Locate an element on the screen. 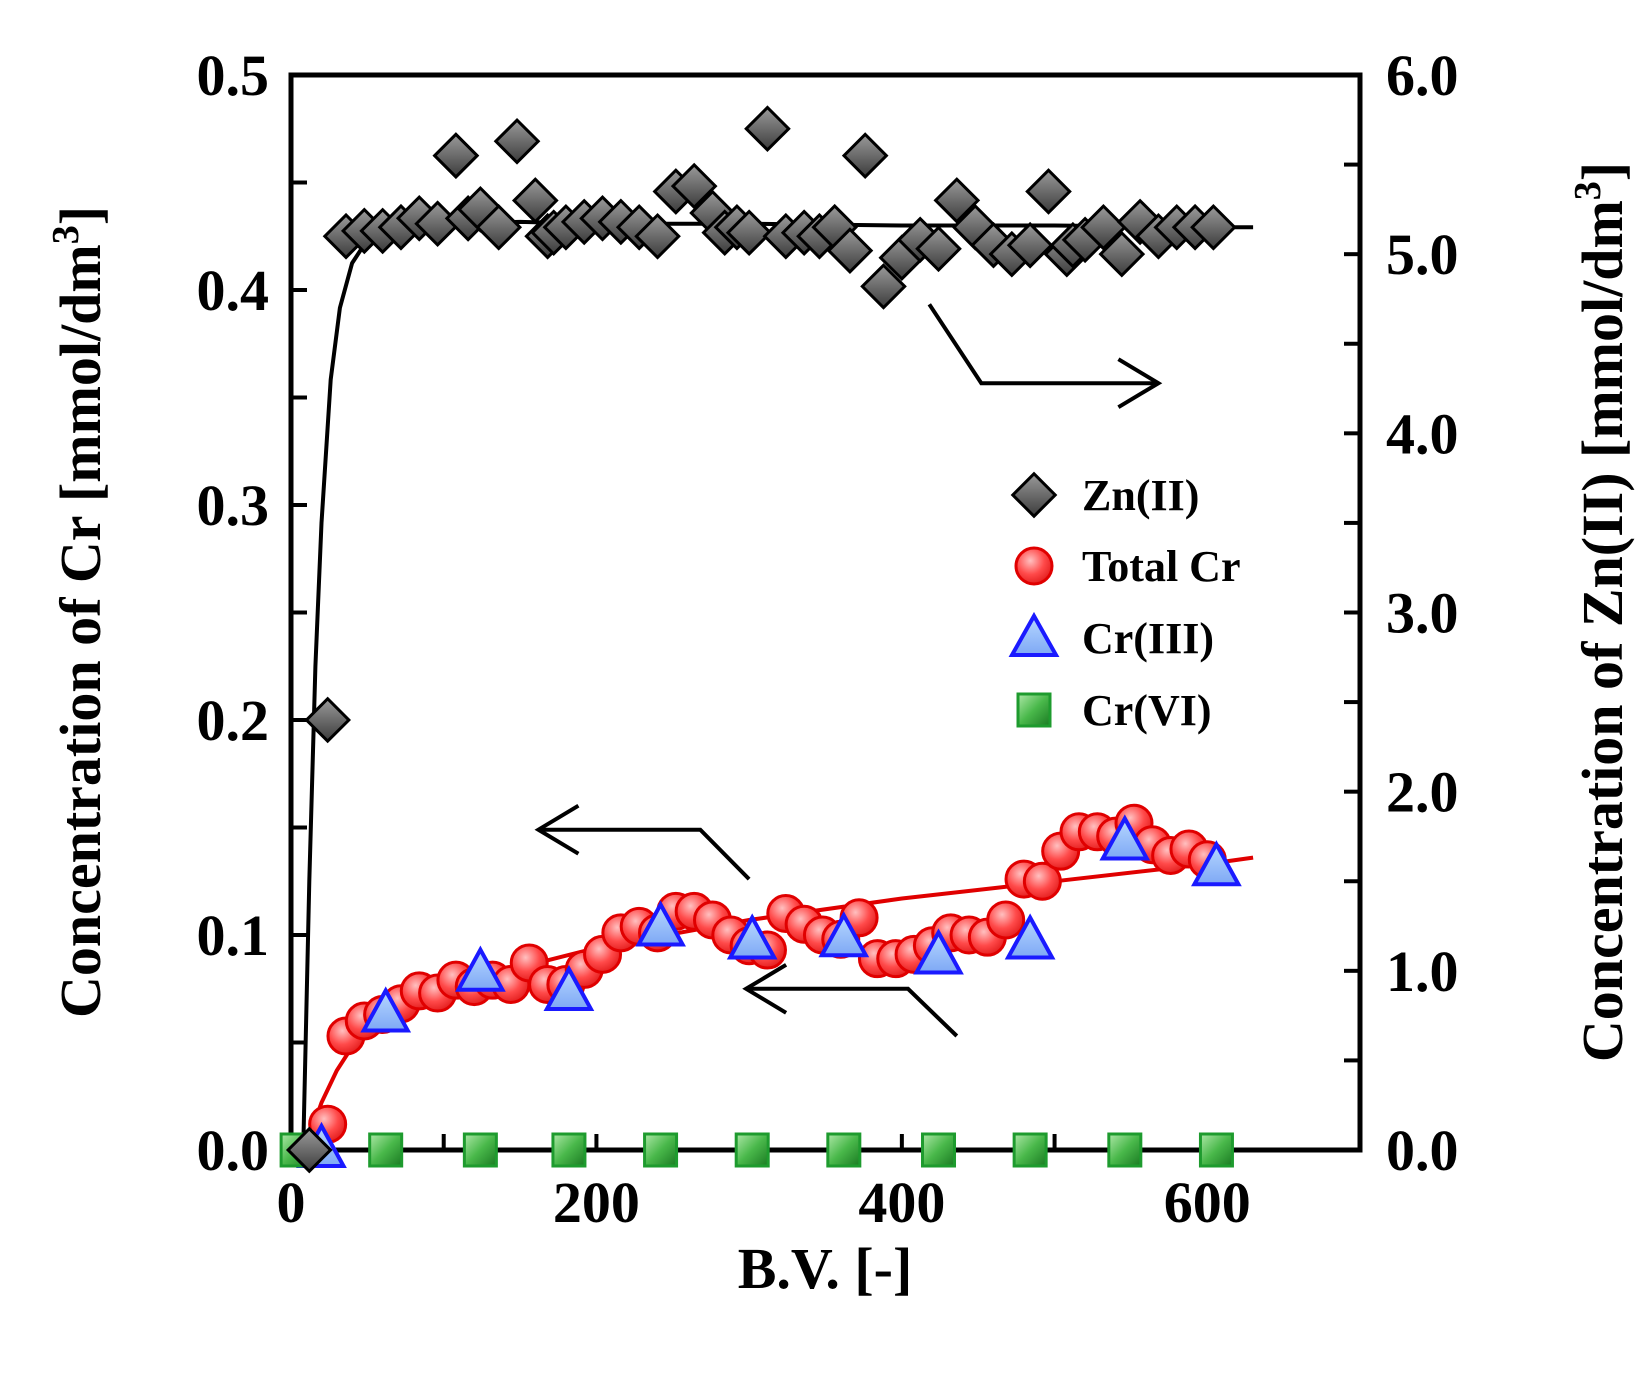  y-axis-left-title-sup: 3 is located at coordinates (66, 234).